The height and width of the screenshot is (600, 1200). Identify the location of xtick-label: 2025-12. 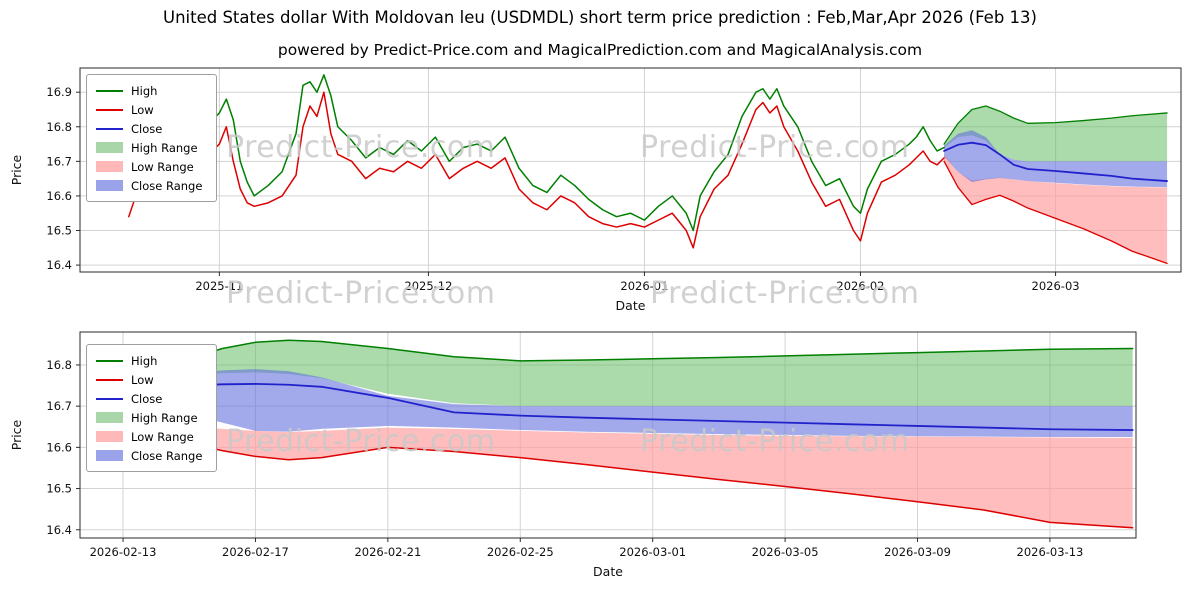
(428, 286).